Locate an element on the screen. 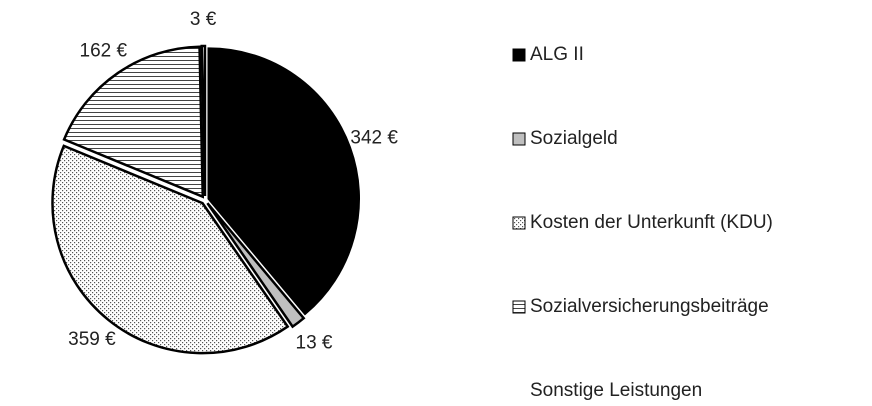 The height and width of the screenshot is (406, 872). legend-label: ALG II is located at coordinates (557, 54).